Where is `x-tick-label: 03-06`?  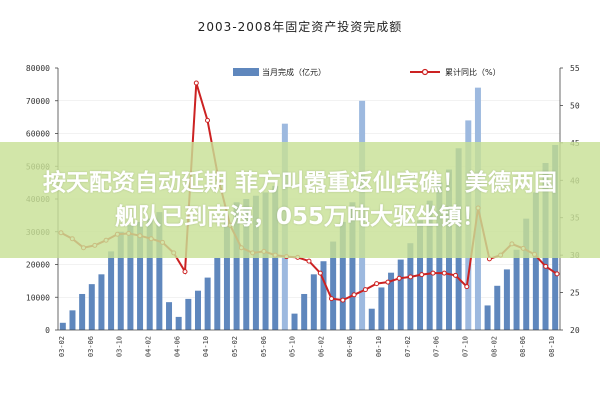
x-tick-label: 03-06 is located at coordinates (91, 346).